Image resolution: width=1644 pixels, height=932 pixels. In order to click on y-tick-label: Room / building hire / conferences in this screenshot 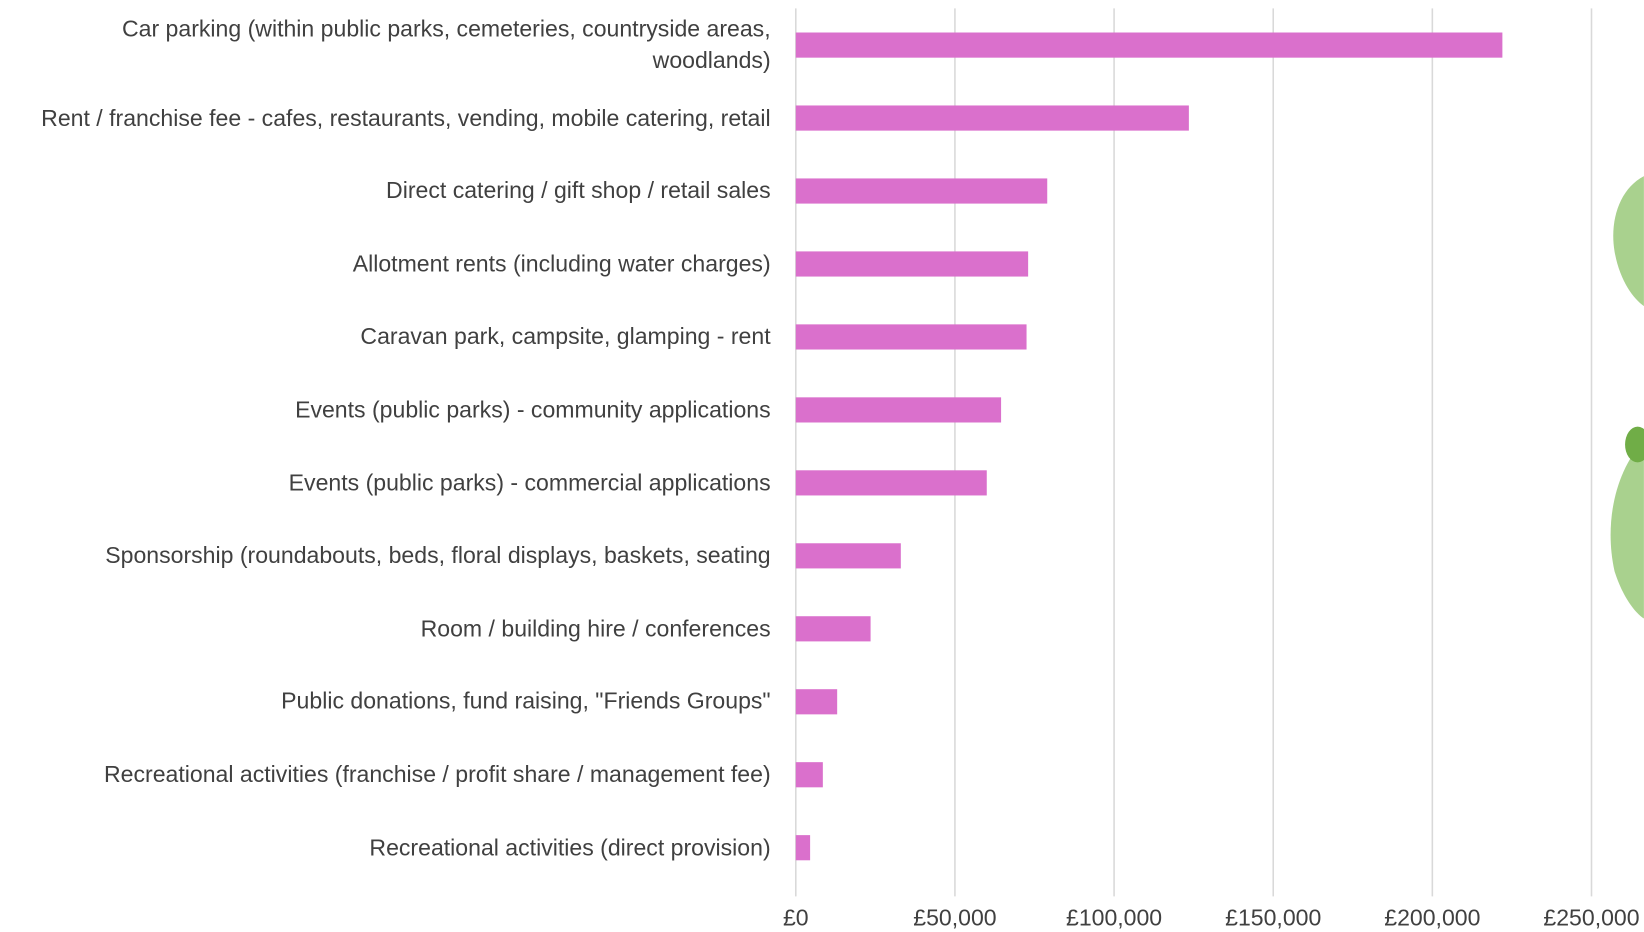, I will do `click(595, 628)`.